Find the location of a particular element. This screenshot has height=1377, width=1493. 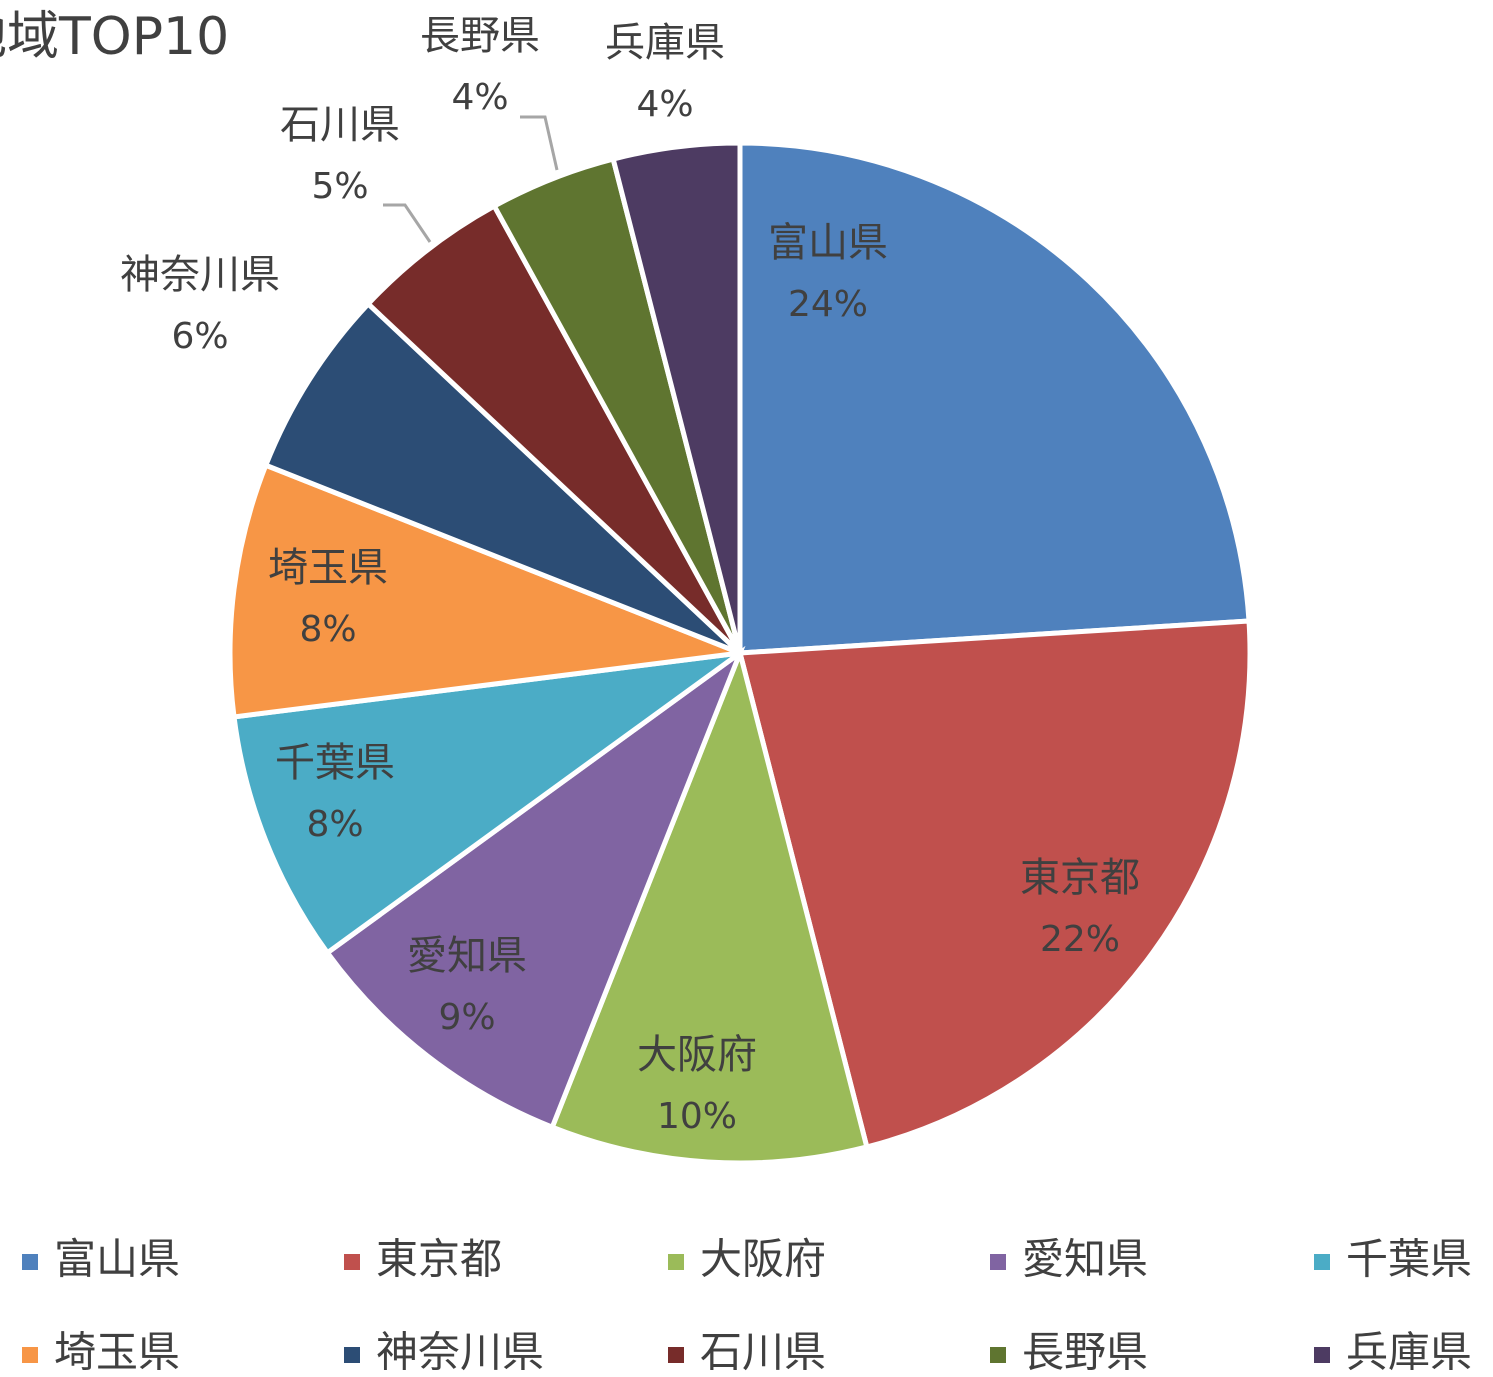

legend-label: 石川県 is located at coordinates (763, 1352).